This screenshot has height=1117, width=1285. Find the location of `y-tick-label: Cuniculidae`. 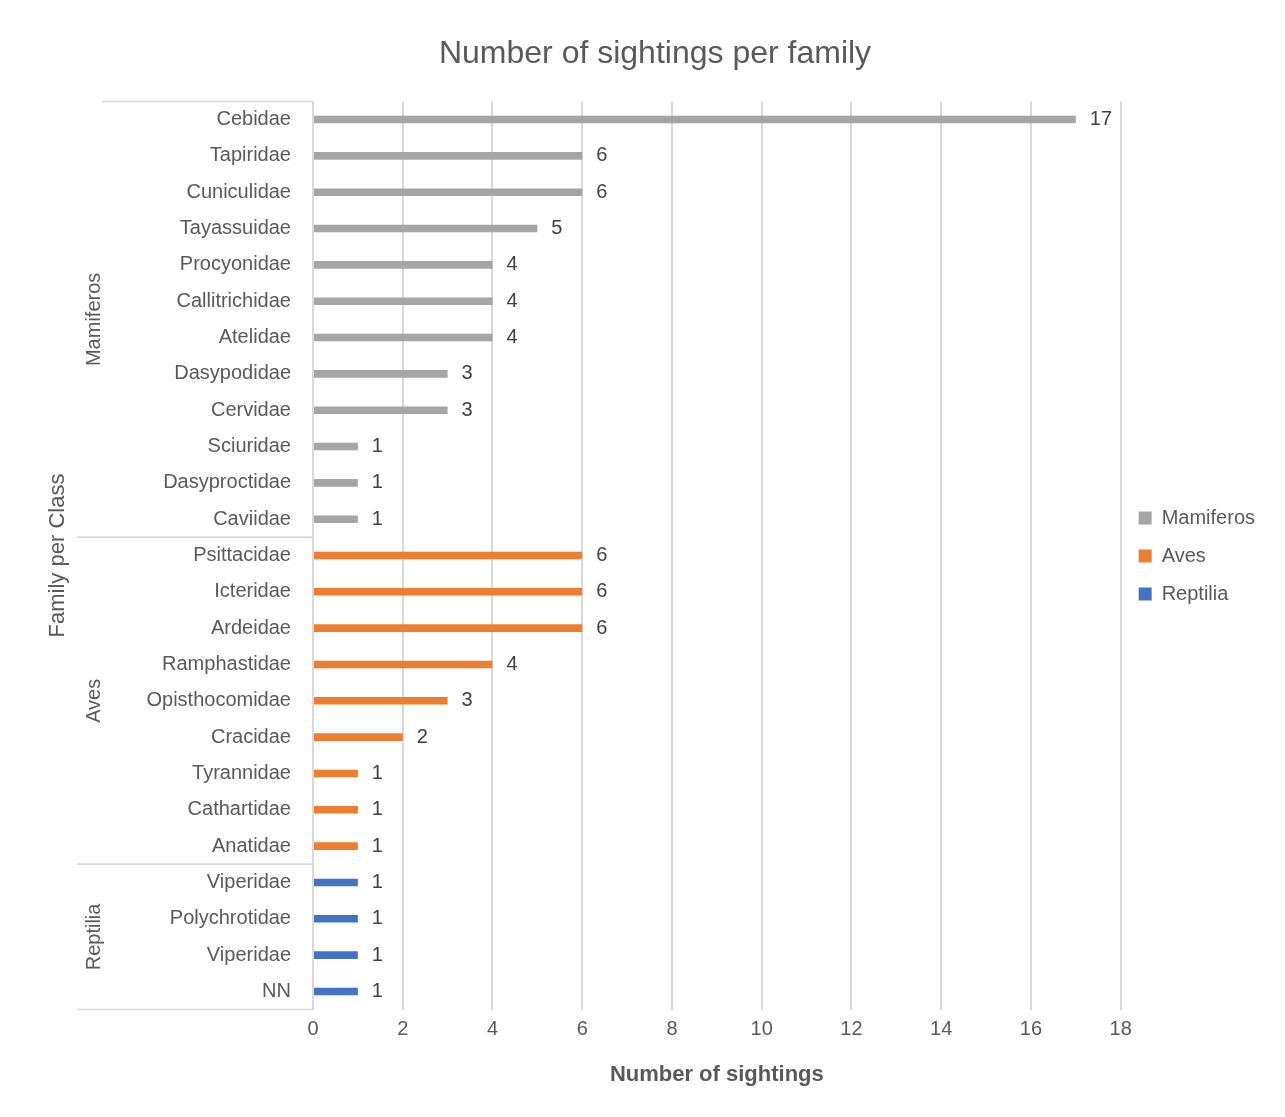

y-tick-label: Cuniculidae is located at coordinates (238, 190).